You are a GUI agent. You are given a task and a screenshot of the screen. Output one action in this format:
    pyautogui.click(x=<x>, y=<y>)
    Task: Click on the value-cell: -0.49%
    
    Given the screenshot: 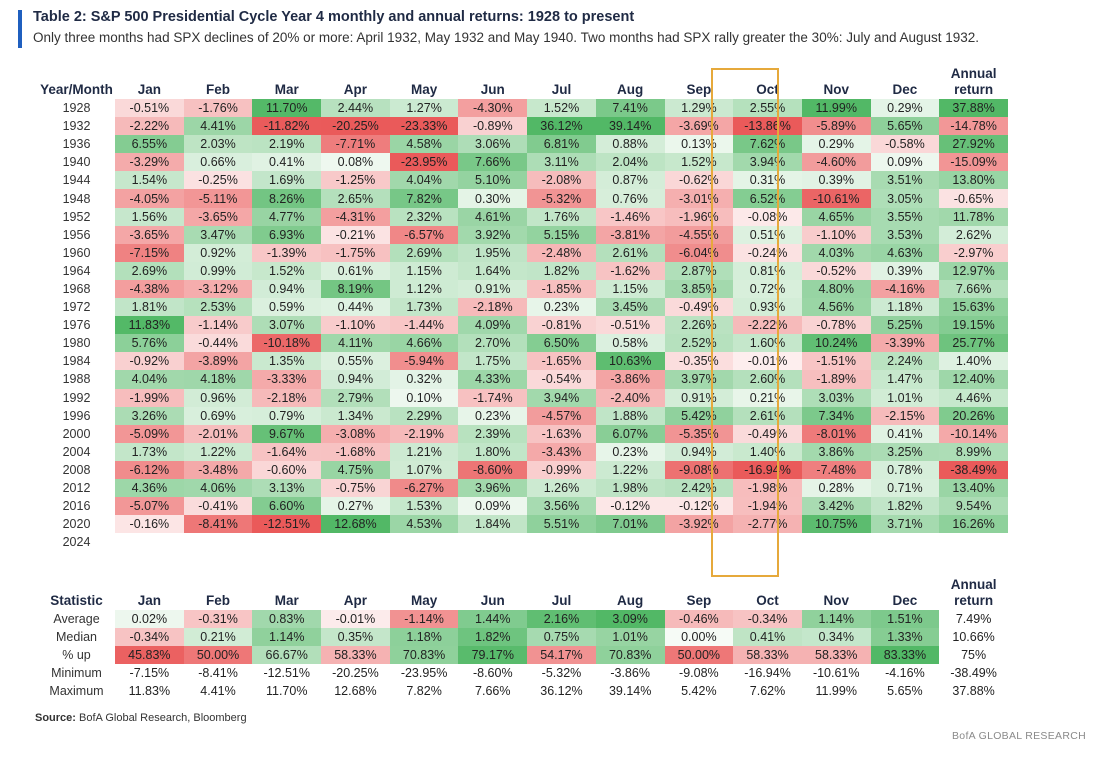 What is the action you would take?
    pyautogui.click(x=767, y=433)
    